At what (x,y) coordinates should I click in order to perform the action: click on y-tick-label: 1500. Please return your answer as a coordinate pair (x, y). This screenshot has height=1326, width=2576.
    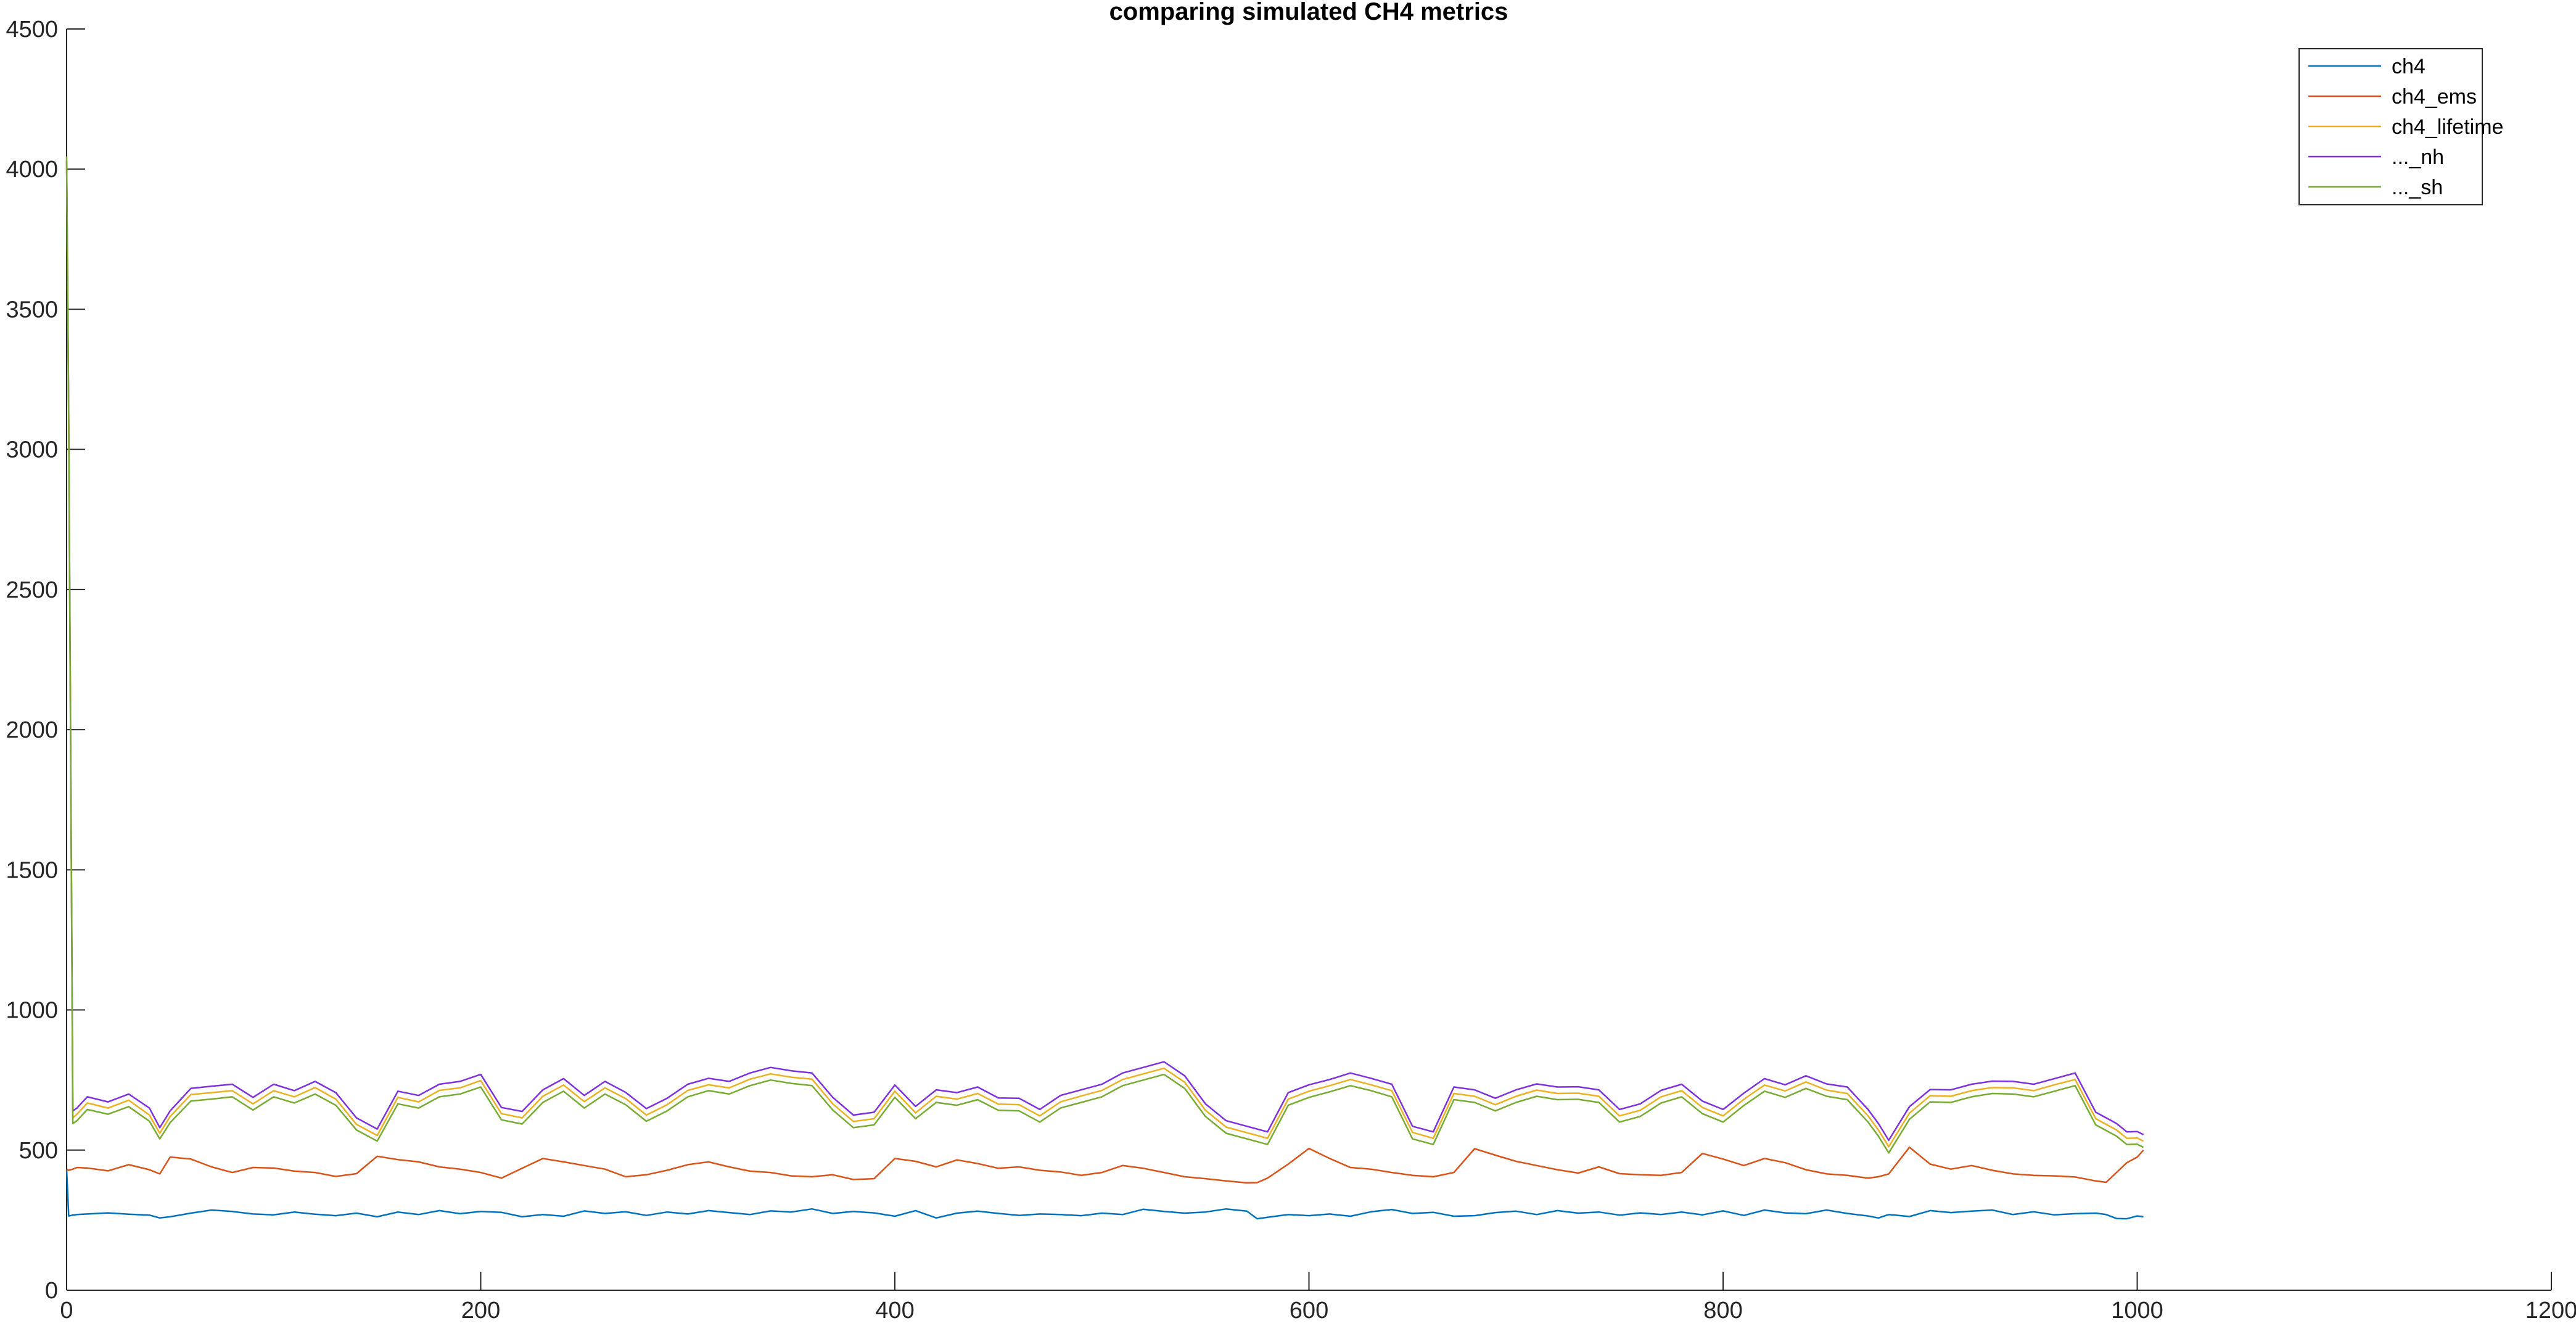
    Looking at the image, I should click on (32, 870).